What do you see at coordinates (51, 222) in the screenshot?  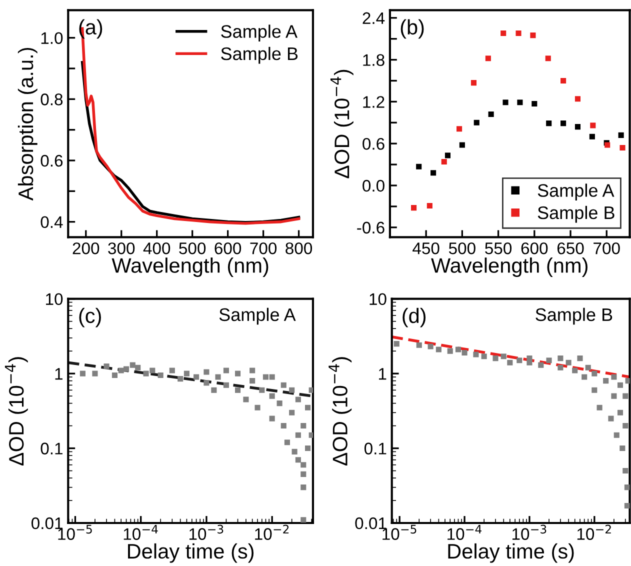 I see `y-tick-label: 0.4` at bounding box center [51, 222].